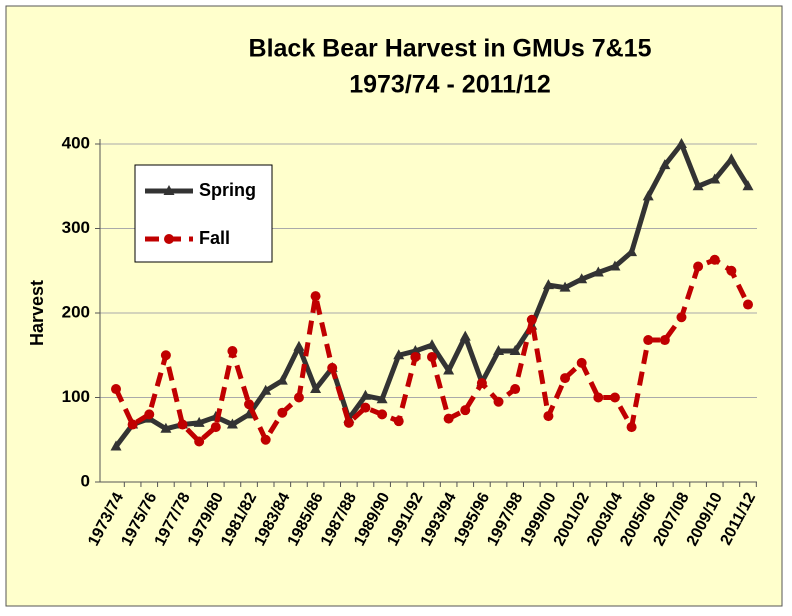 This screenshot has height=616, width=792. What do you see at coordinates (76, 311) in the screenshot?
I see `y-tick-label: 200` at bounding box center [76, 311].